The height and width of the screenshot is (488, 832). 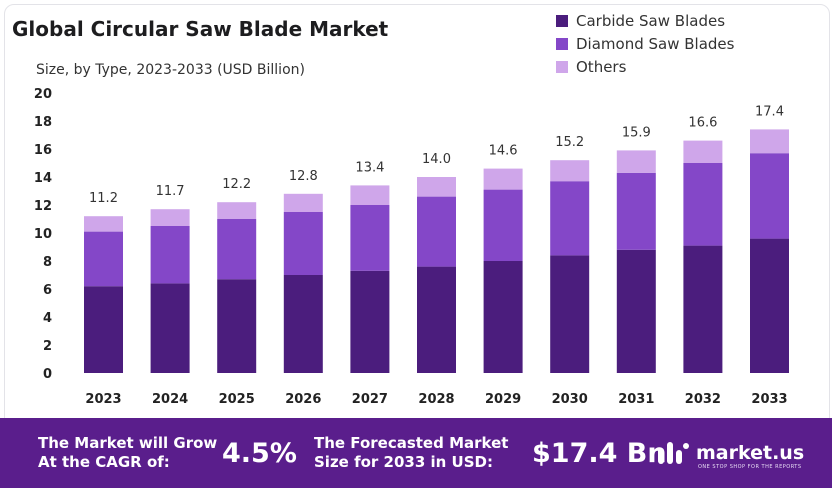 What do you see at coordinates (103, 198) in the screenshot?
I see `total-label-2023: 11.2` at bounding box center [103, 198].